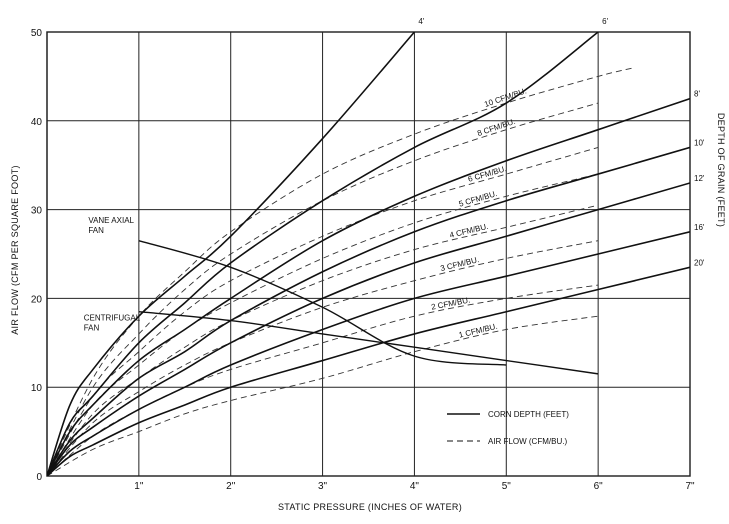 Image resolution: width=729 pixels, height=524 pixels. I want to click on depth-label: 10', so click(699, 142).